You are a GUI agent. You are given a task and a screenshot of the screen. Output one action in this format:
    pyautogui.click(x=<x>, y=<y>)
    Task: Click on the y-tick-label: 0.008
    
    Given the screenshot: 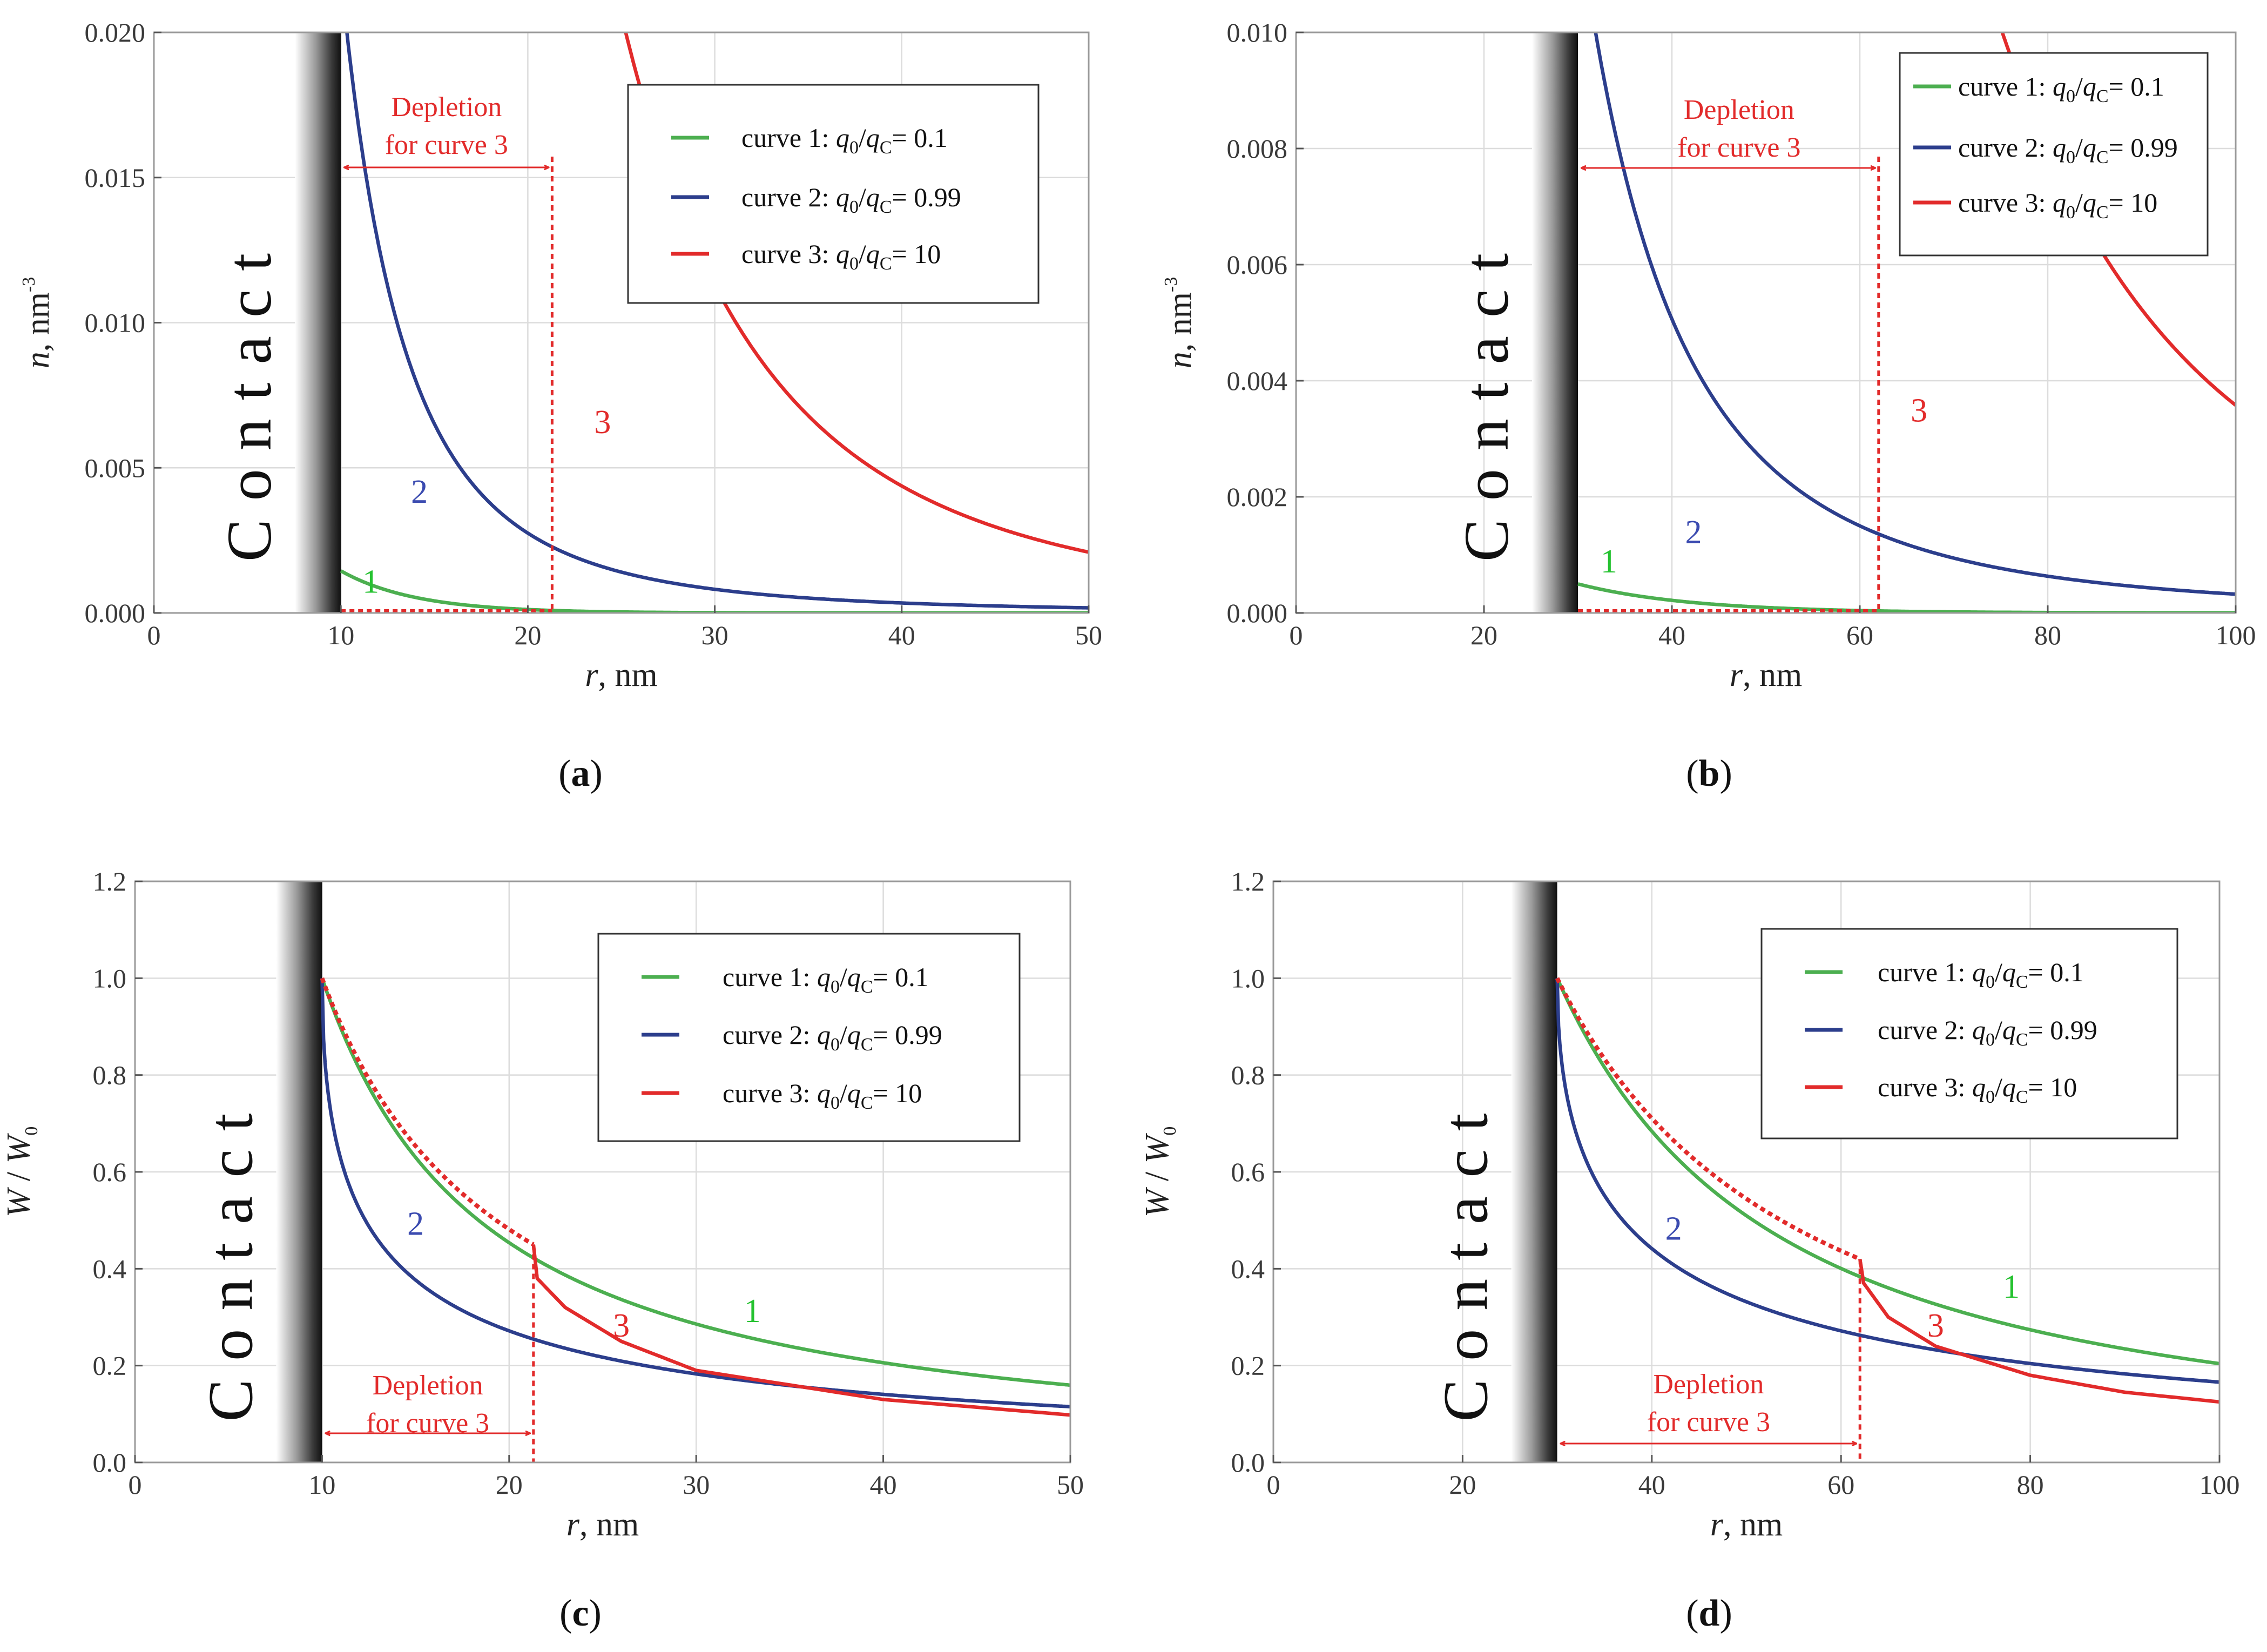 What is the action you would take?
    pyautogui.click(x=1257, y=149)
    